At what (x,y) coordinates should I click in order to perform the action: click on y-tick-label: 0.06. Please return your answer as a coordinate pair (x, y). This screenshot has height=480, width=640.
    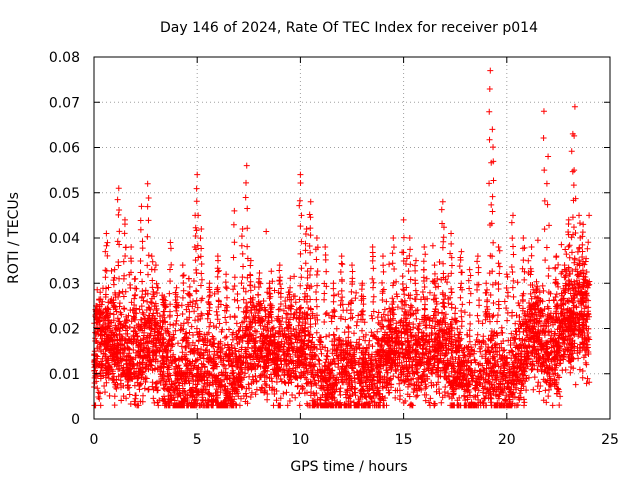
    Looking at the image, I should click on (64, 149).